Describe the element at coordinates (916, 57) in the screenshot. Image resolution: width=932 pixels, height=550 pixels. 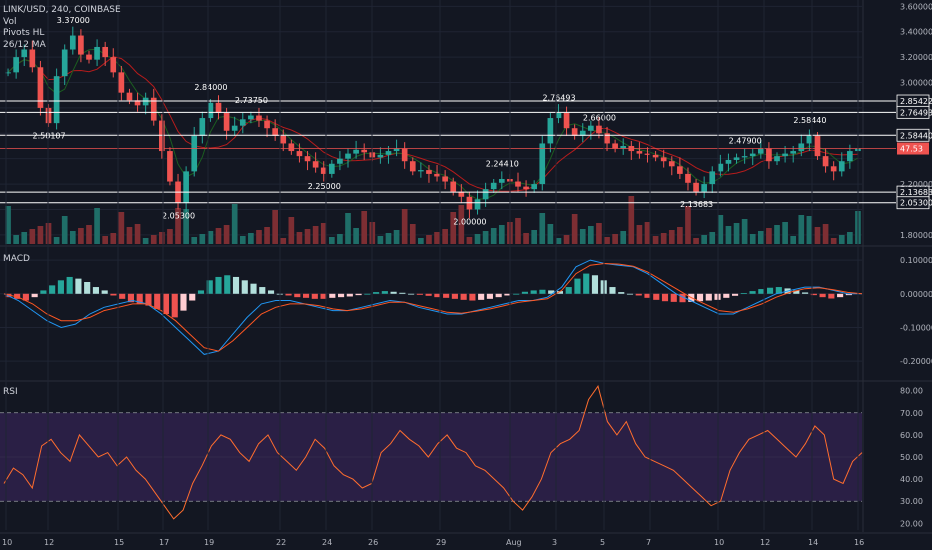
I see `price-tick: 3.20000` at that location.